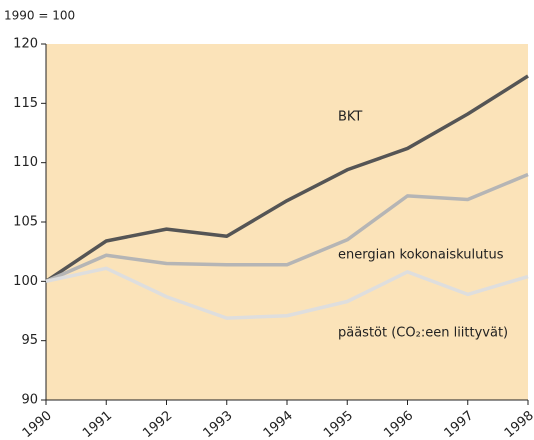  Describe the element at coordinates (25, 103) in the screenshot. I see `y-tick-label: 115` at that location.